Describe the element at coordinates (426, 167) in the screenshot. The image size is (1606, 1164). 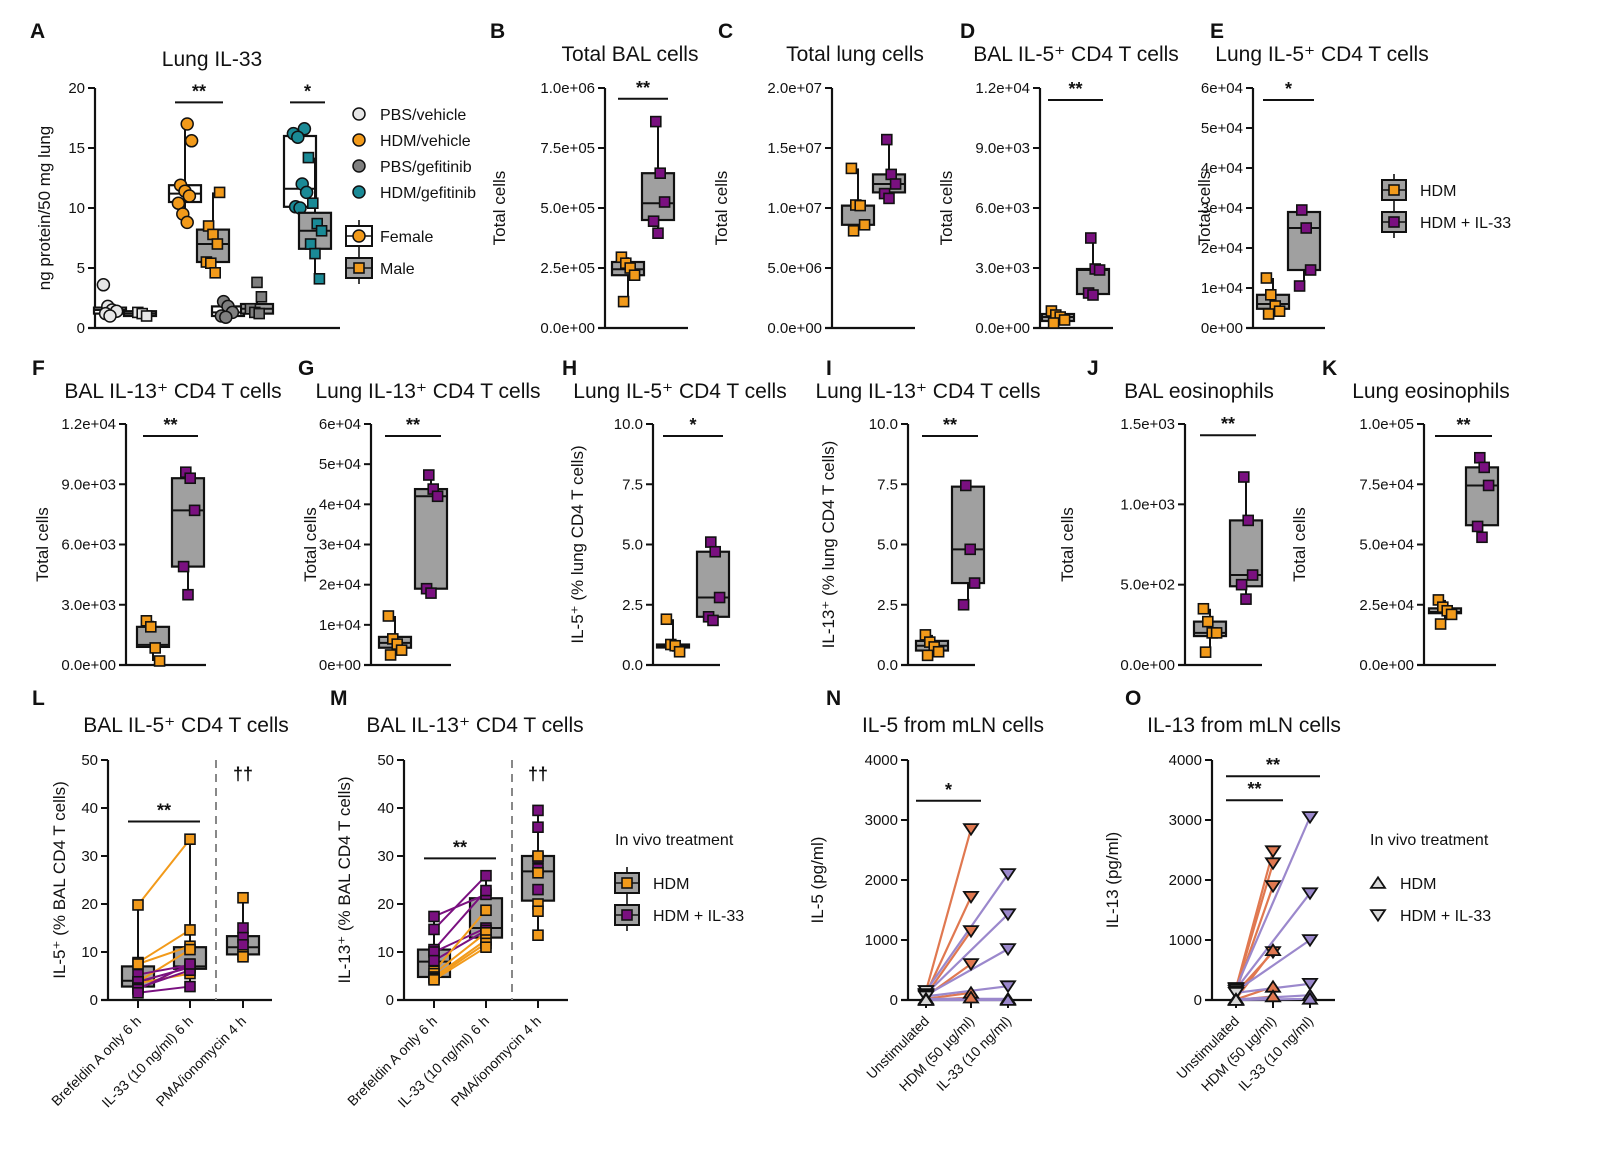
I see `legend-label: PBS/gefitinib` at that location.